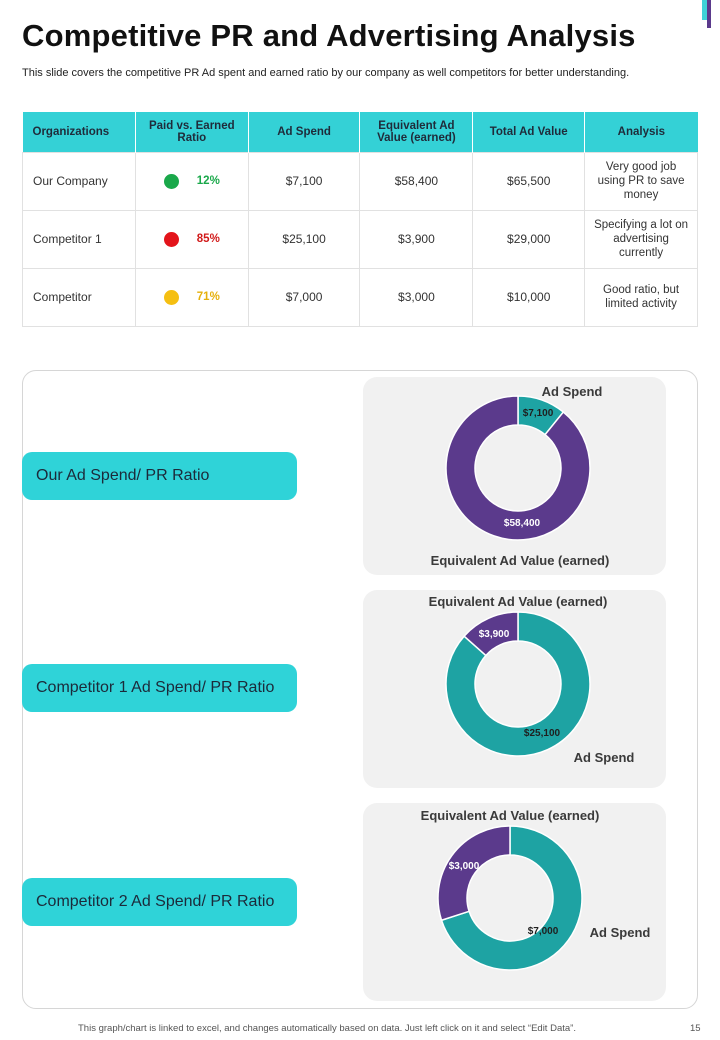  Describe the element at coordinates (542, 733) in the screenshot. I see `data-label: $25,100` at that location.